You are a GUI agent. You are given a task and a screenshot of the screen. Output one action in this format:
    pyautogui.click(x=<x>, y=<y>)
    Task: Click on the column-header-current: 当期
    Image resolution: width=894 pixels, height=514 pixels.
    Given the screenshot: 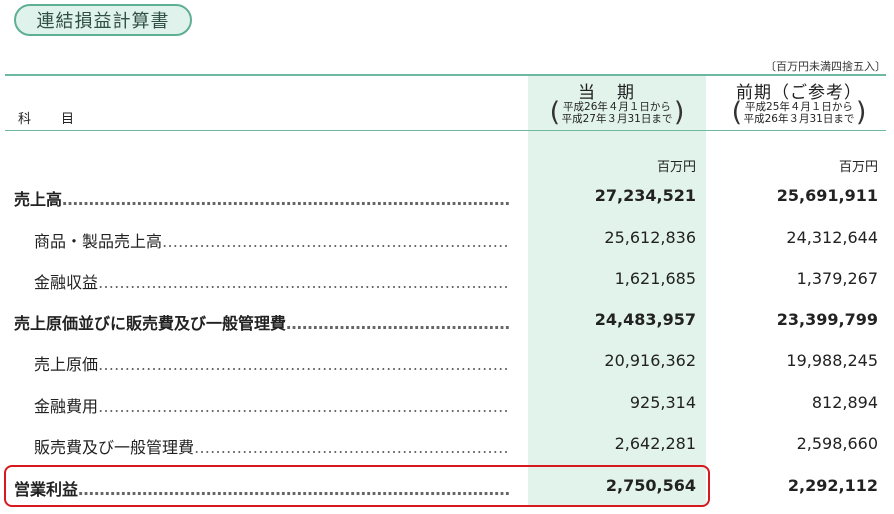 What is the action you would take?
    pyautogui.click(x=617, y=93)
    